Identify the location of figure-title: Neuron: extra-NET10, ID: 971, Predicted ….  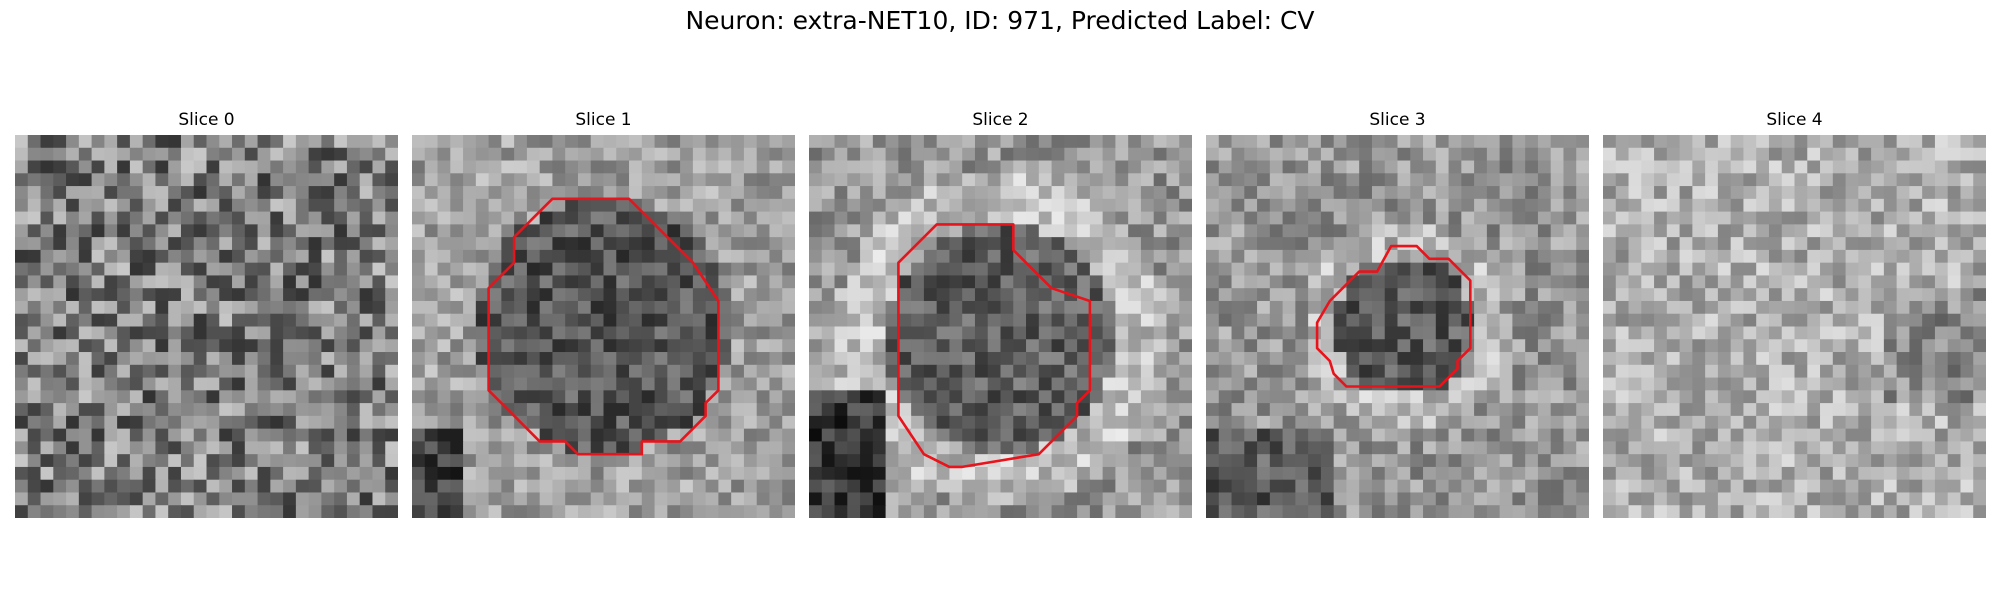
(1000, 20).